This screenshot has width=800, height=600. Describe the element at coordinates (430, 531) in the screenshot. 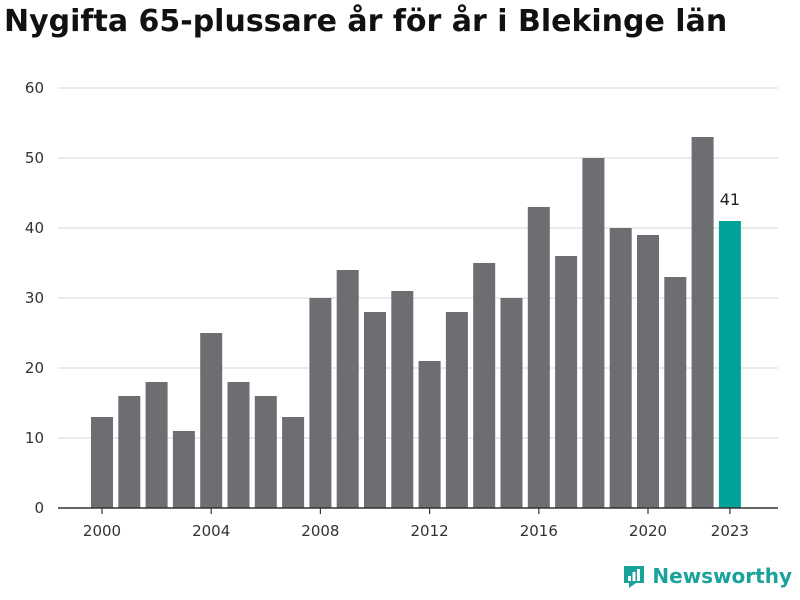

I see `x-tick-label-2012: 2012` at that location.